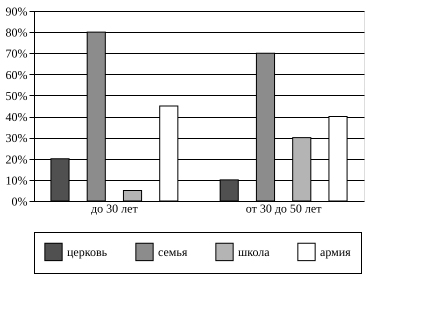 The height and width of the screenshot is (332, 425). Describe the element at coordinates (336, 251) in the screenshot. I see `legend-label: армия` at that location.